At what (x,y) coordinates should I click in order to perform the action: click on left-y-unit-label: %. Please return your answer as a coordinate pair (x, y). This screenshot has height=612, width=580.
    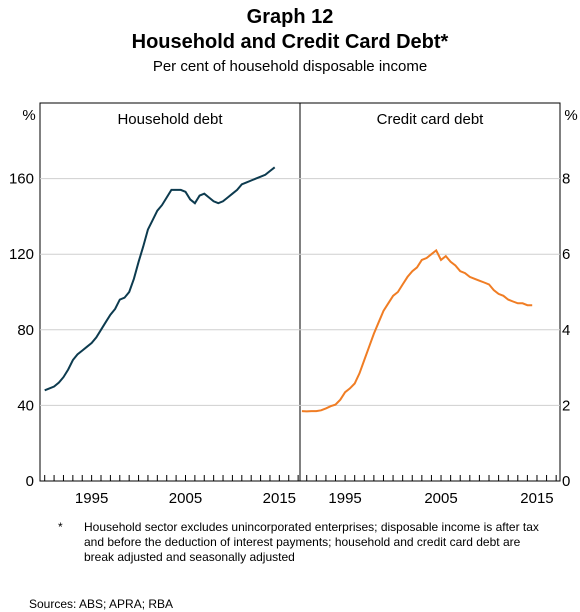
    Looking at the image, I should click on (28, 115).